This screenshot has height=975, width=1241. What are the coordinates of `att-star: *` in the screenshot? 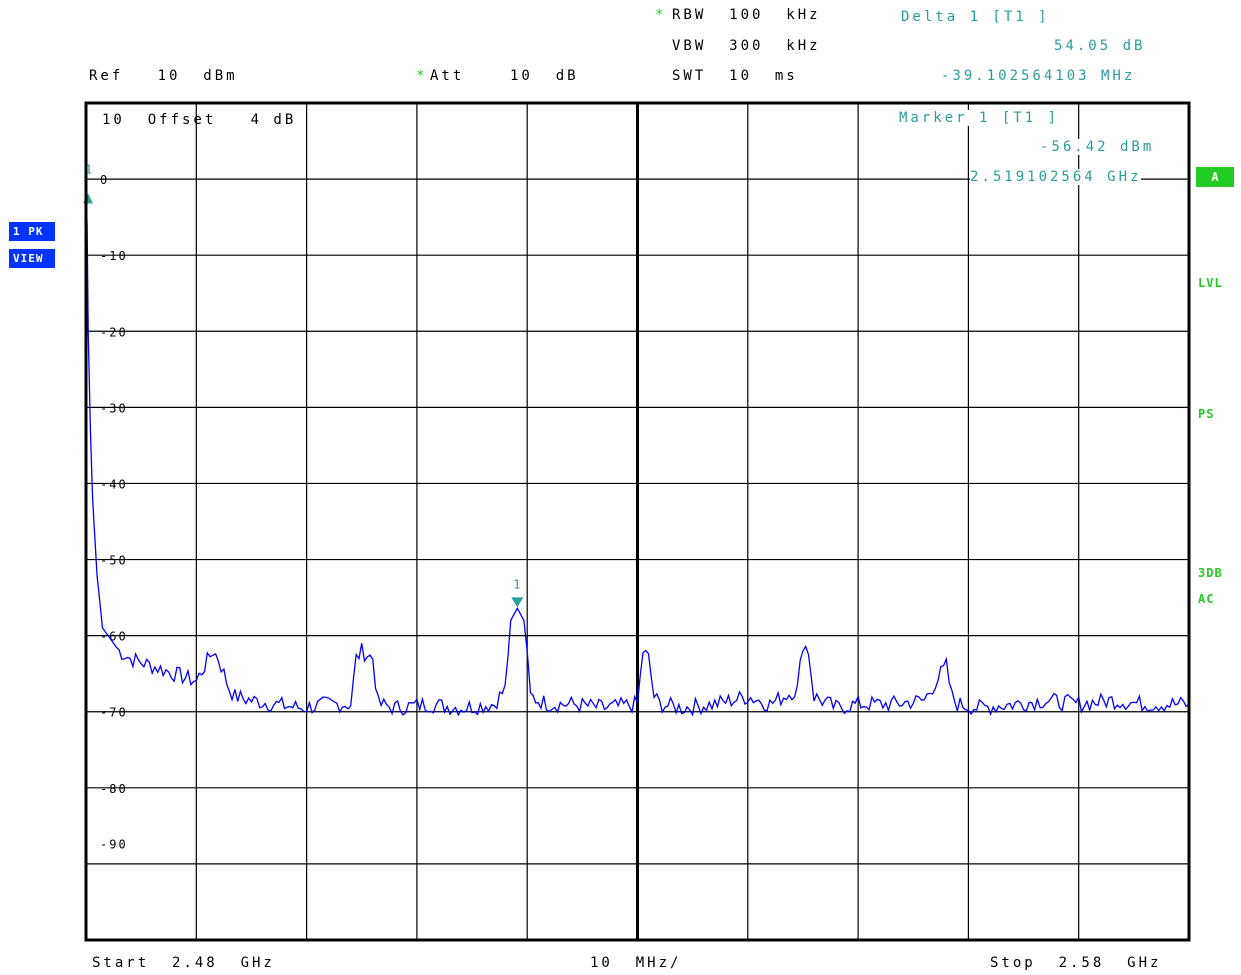 It's located at (422, 76).